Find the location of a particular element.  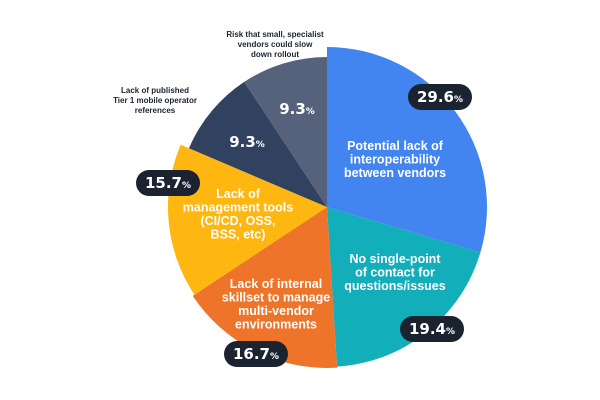

value-text: 15.7% is located at coordinates (168, 183).